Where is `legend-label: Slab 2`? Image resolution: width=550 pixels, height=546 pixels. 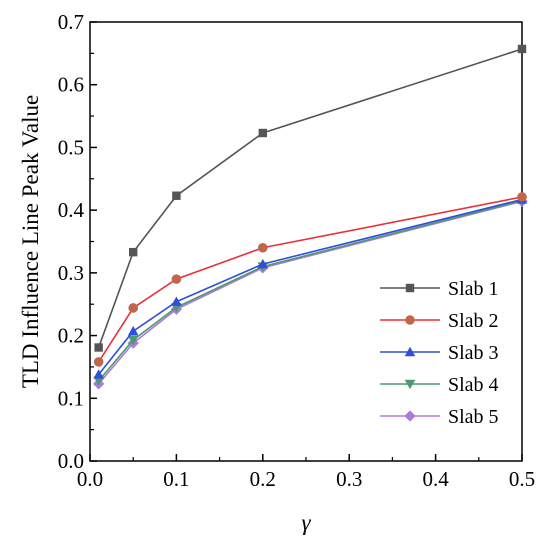
legend-label: Slab 2 is located at coordinates (473, 321).